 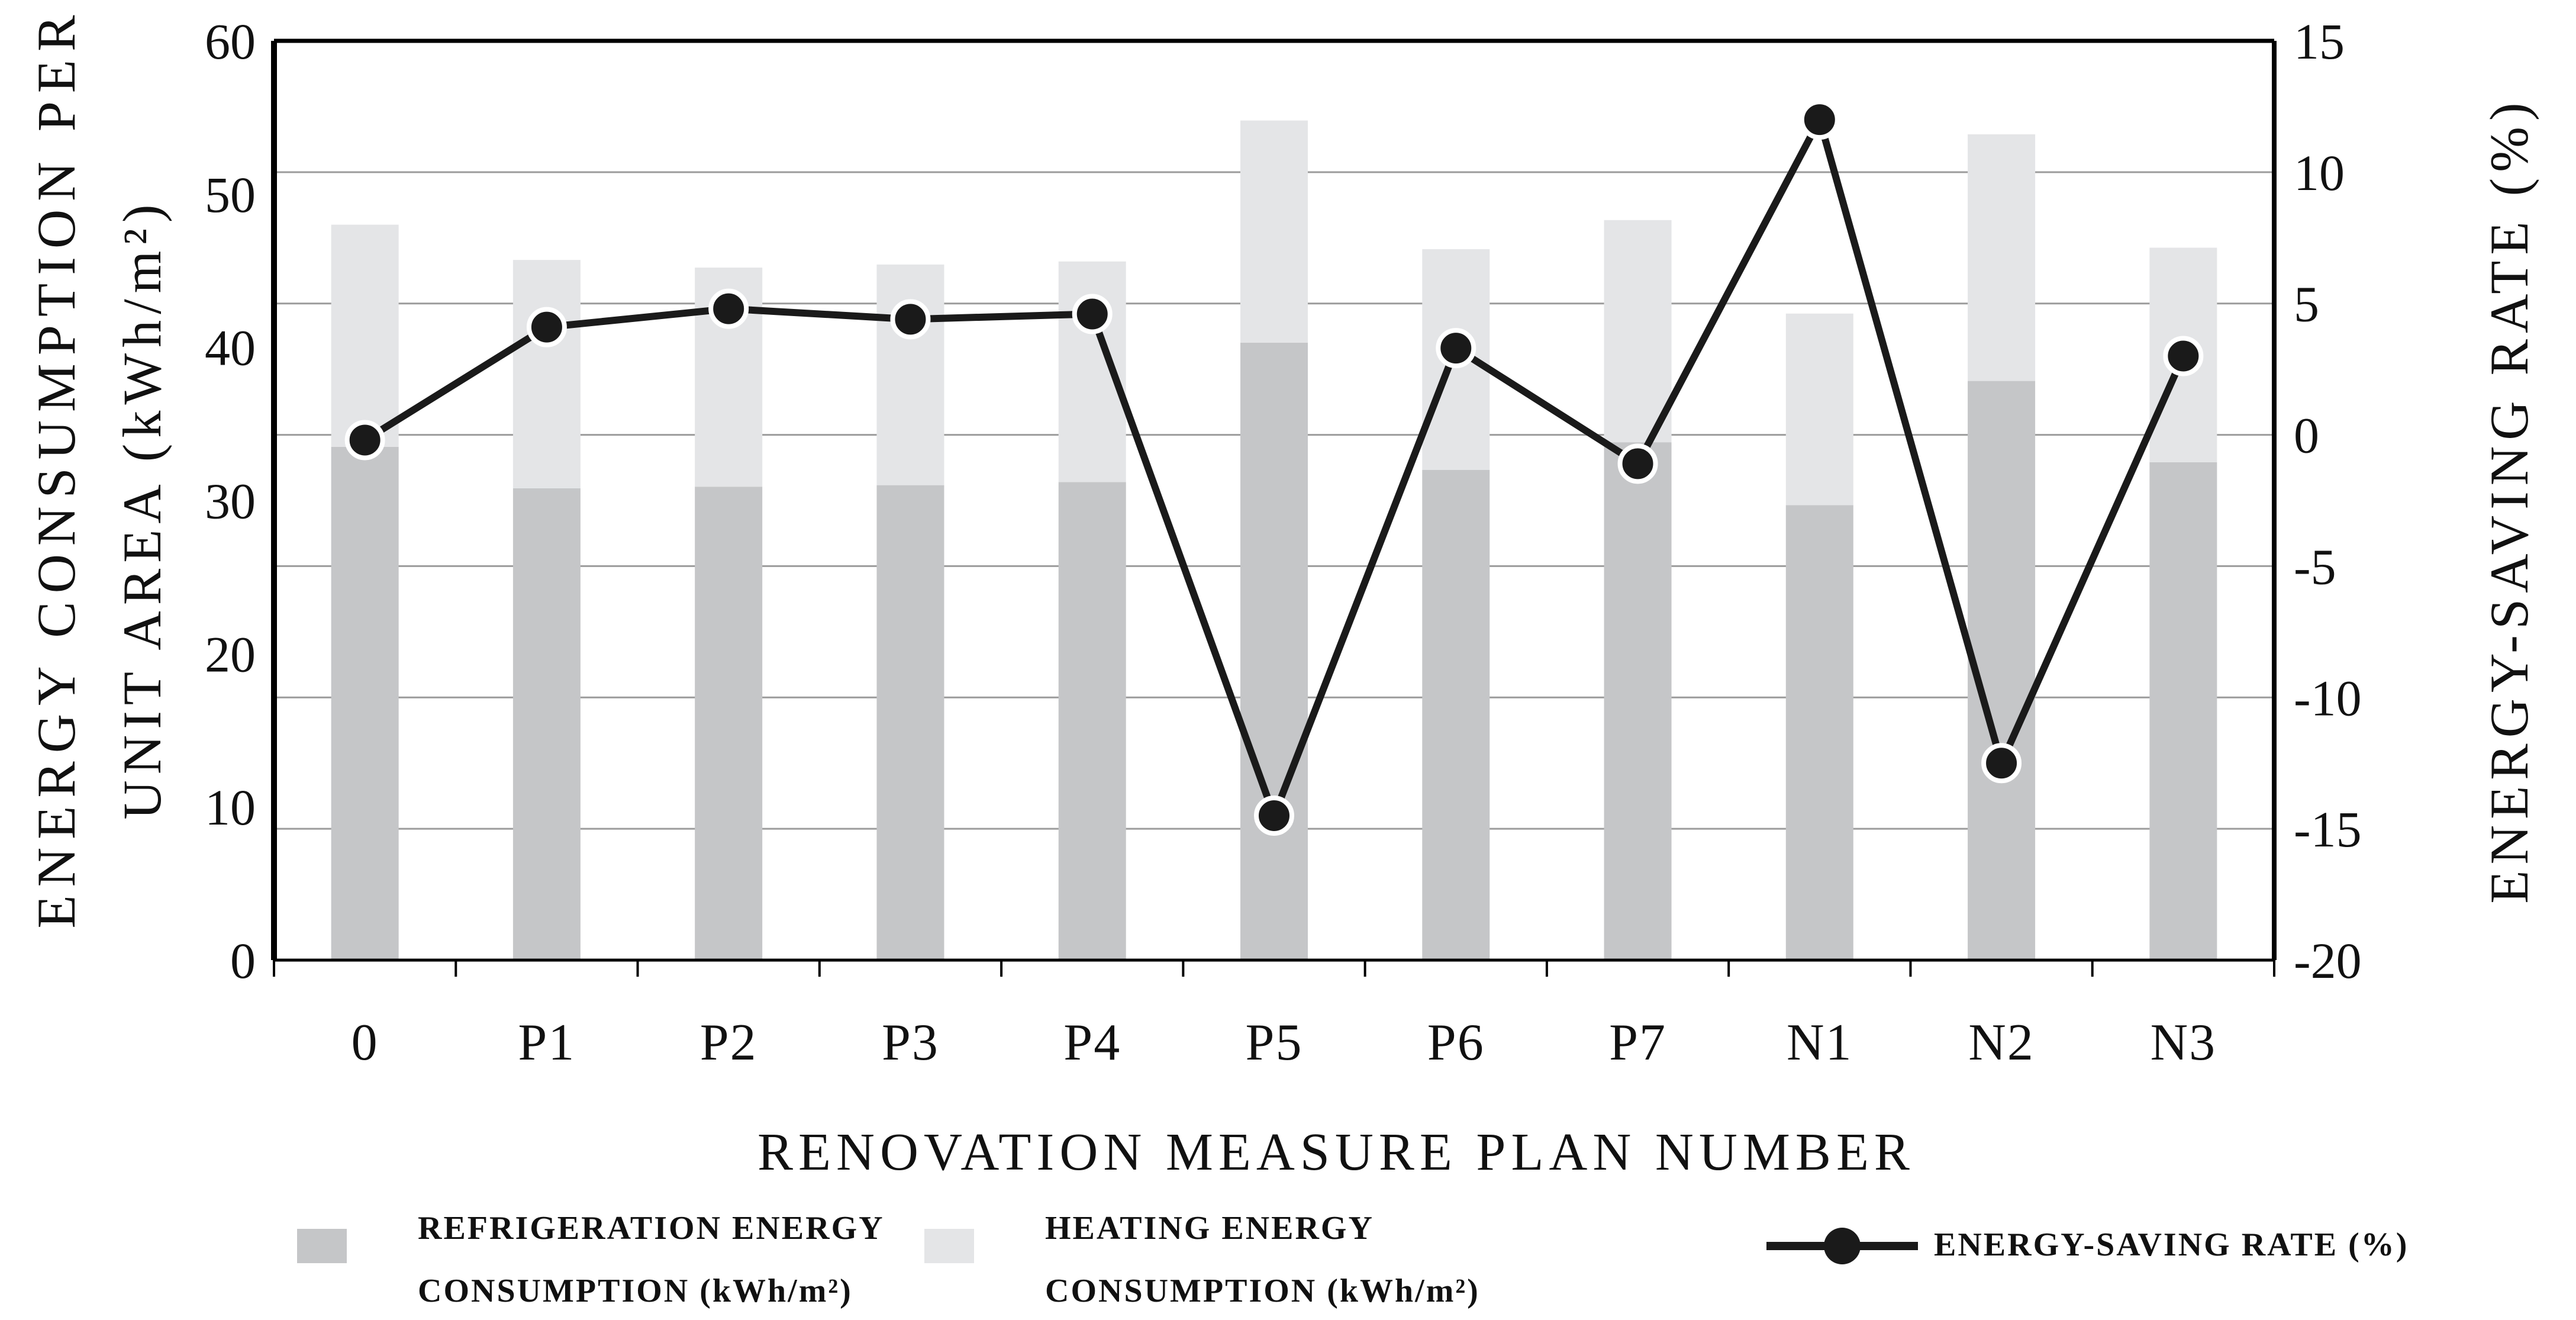 What do you see at coordinates (728, 1043) in the screenshot?
I see `x-category-label-P2: P2` at bounding box center [728, 1043].